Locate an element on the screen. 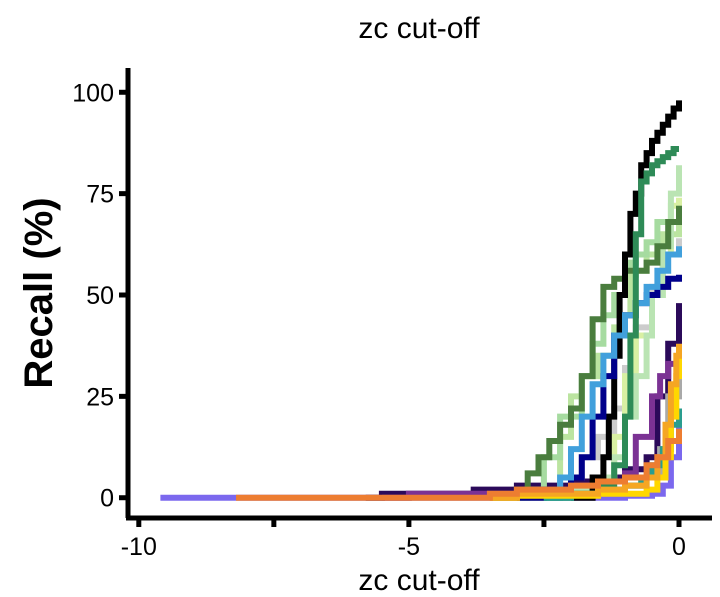  x-axis-label: zc cut-off is located at coordinates (419, 580).